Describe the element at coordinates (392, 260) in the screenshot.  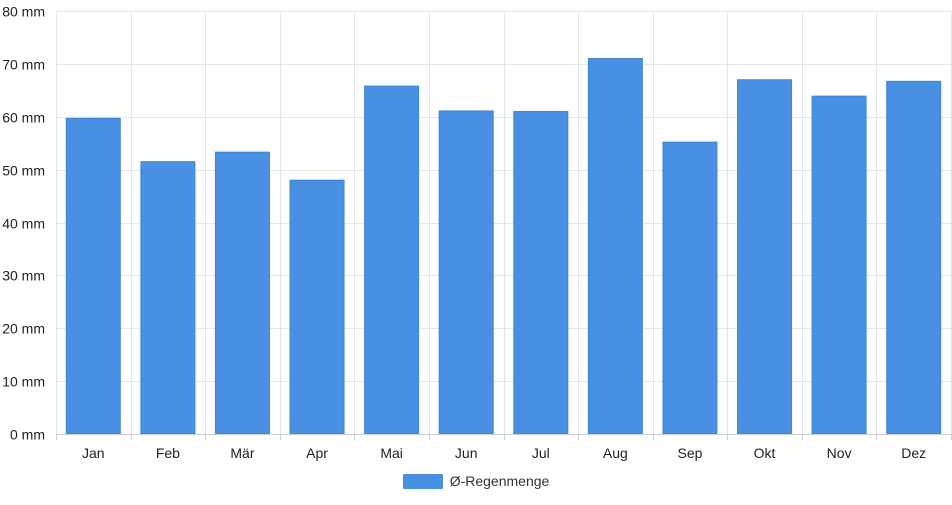
I see `bar-mai` at that location.